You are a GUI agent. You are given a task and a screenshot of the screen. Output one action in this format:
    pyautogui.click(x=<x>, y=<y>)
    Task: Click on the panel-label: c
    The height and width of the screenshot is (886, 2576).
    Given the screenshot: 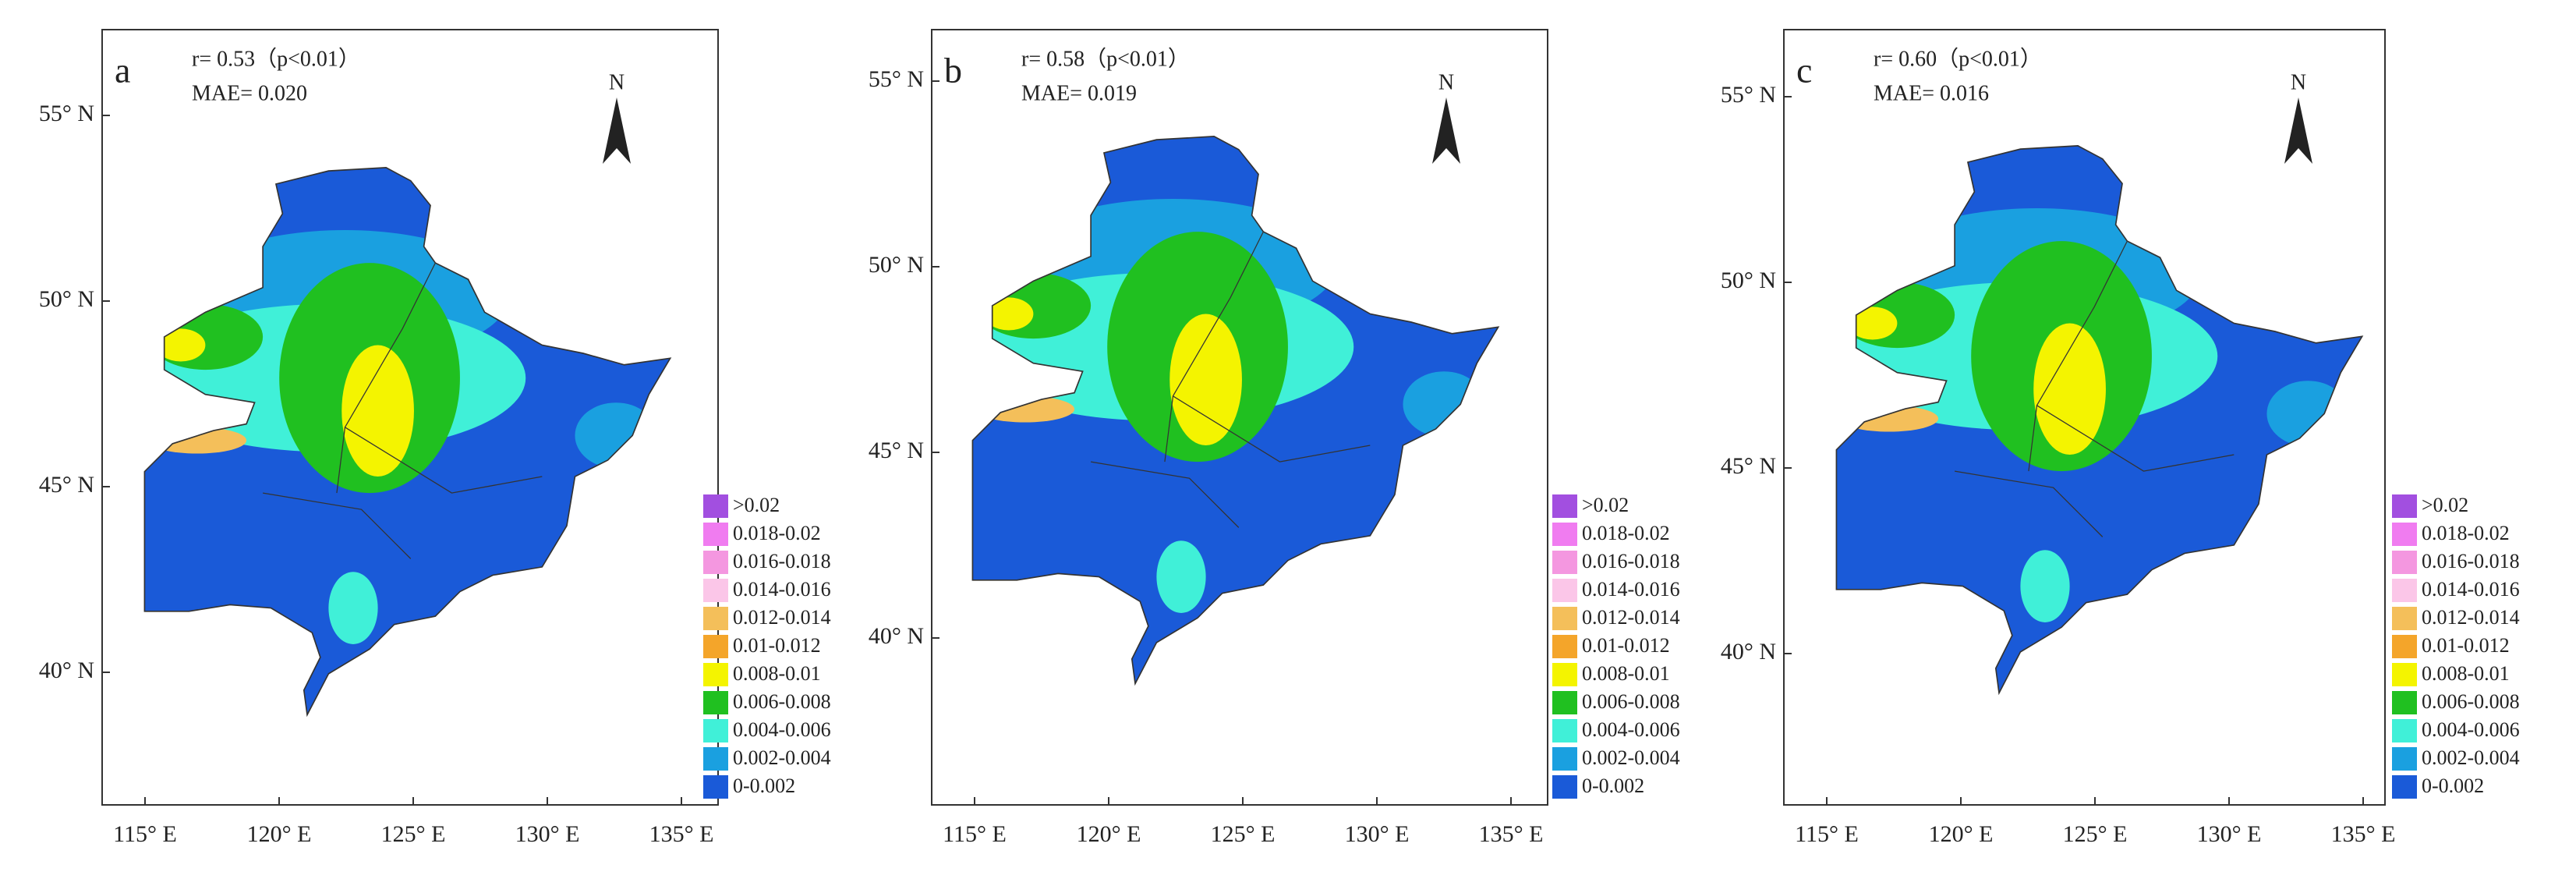 What is the action you would take?
    pyautogui.click(x=1804, y=71)
    